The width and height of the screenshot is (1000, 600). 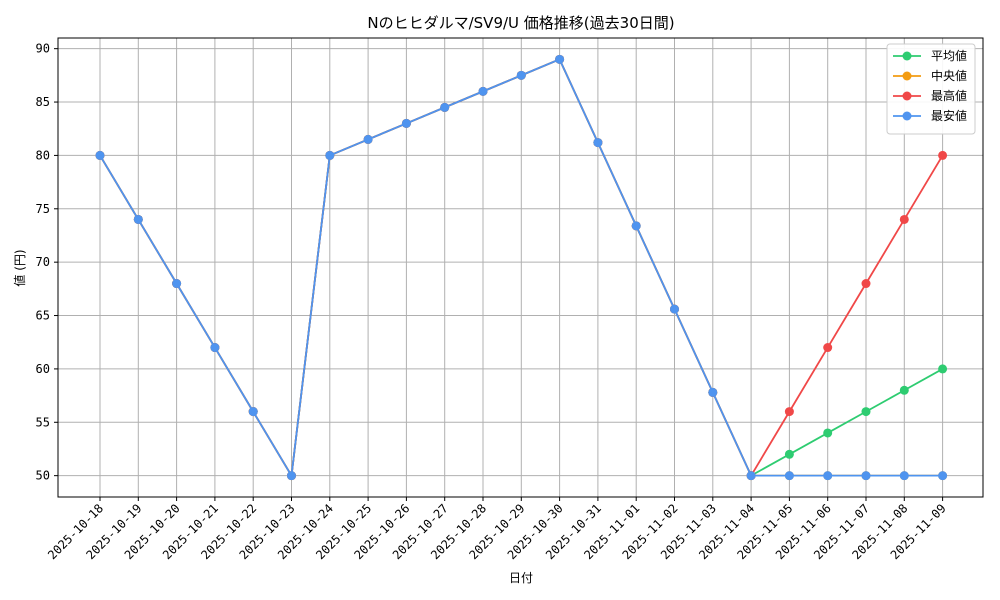 I want to click on y-tick-label: 90, so click(x=43, y=49).